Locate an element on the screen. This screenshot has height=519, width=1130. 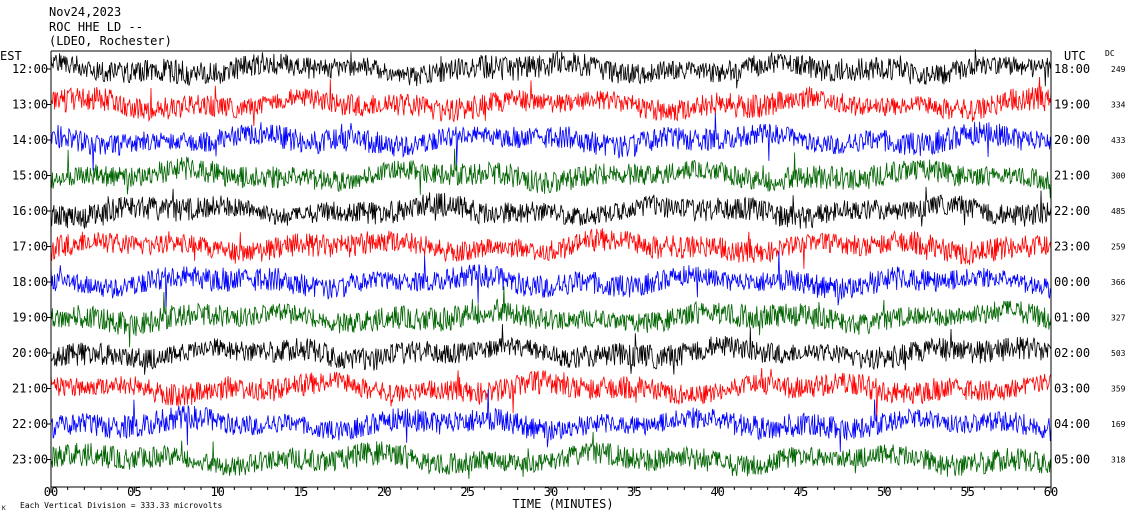
est-hour-label: 21:00 is located at coordinates (30, 389).